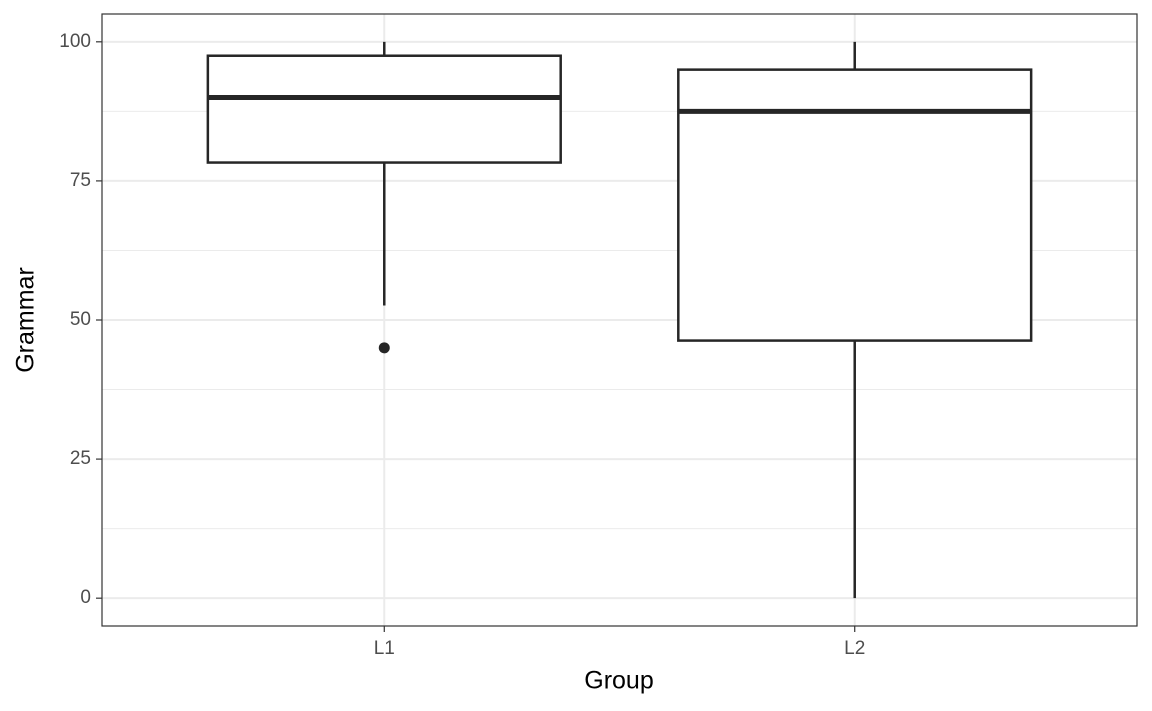 The height and width of the screenshot is (711, 1152). I want to click on y-tick-label: 0, so click(85, 597).